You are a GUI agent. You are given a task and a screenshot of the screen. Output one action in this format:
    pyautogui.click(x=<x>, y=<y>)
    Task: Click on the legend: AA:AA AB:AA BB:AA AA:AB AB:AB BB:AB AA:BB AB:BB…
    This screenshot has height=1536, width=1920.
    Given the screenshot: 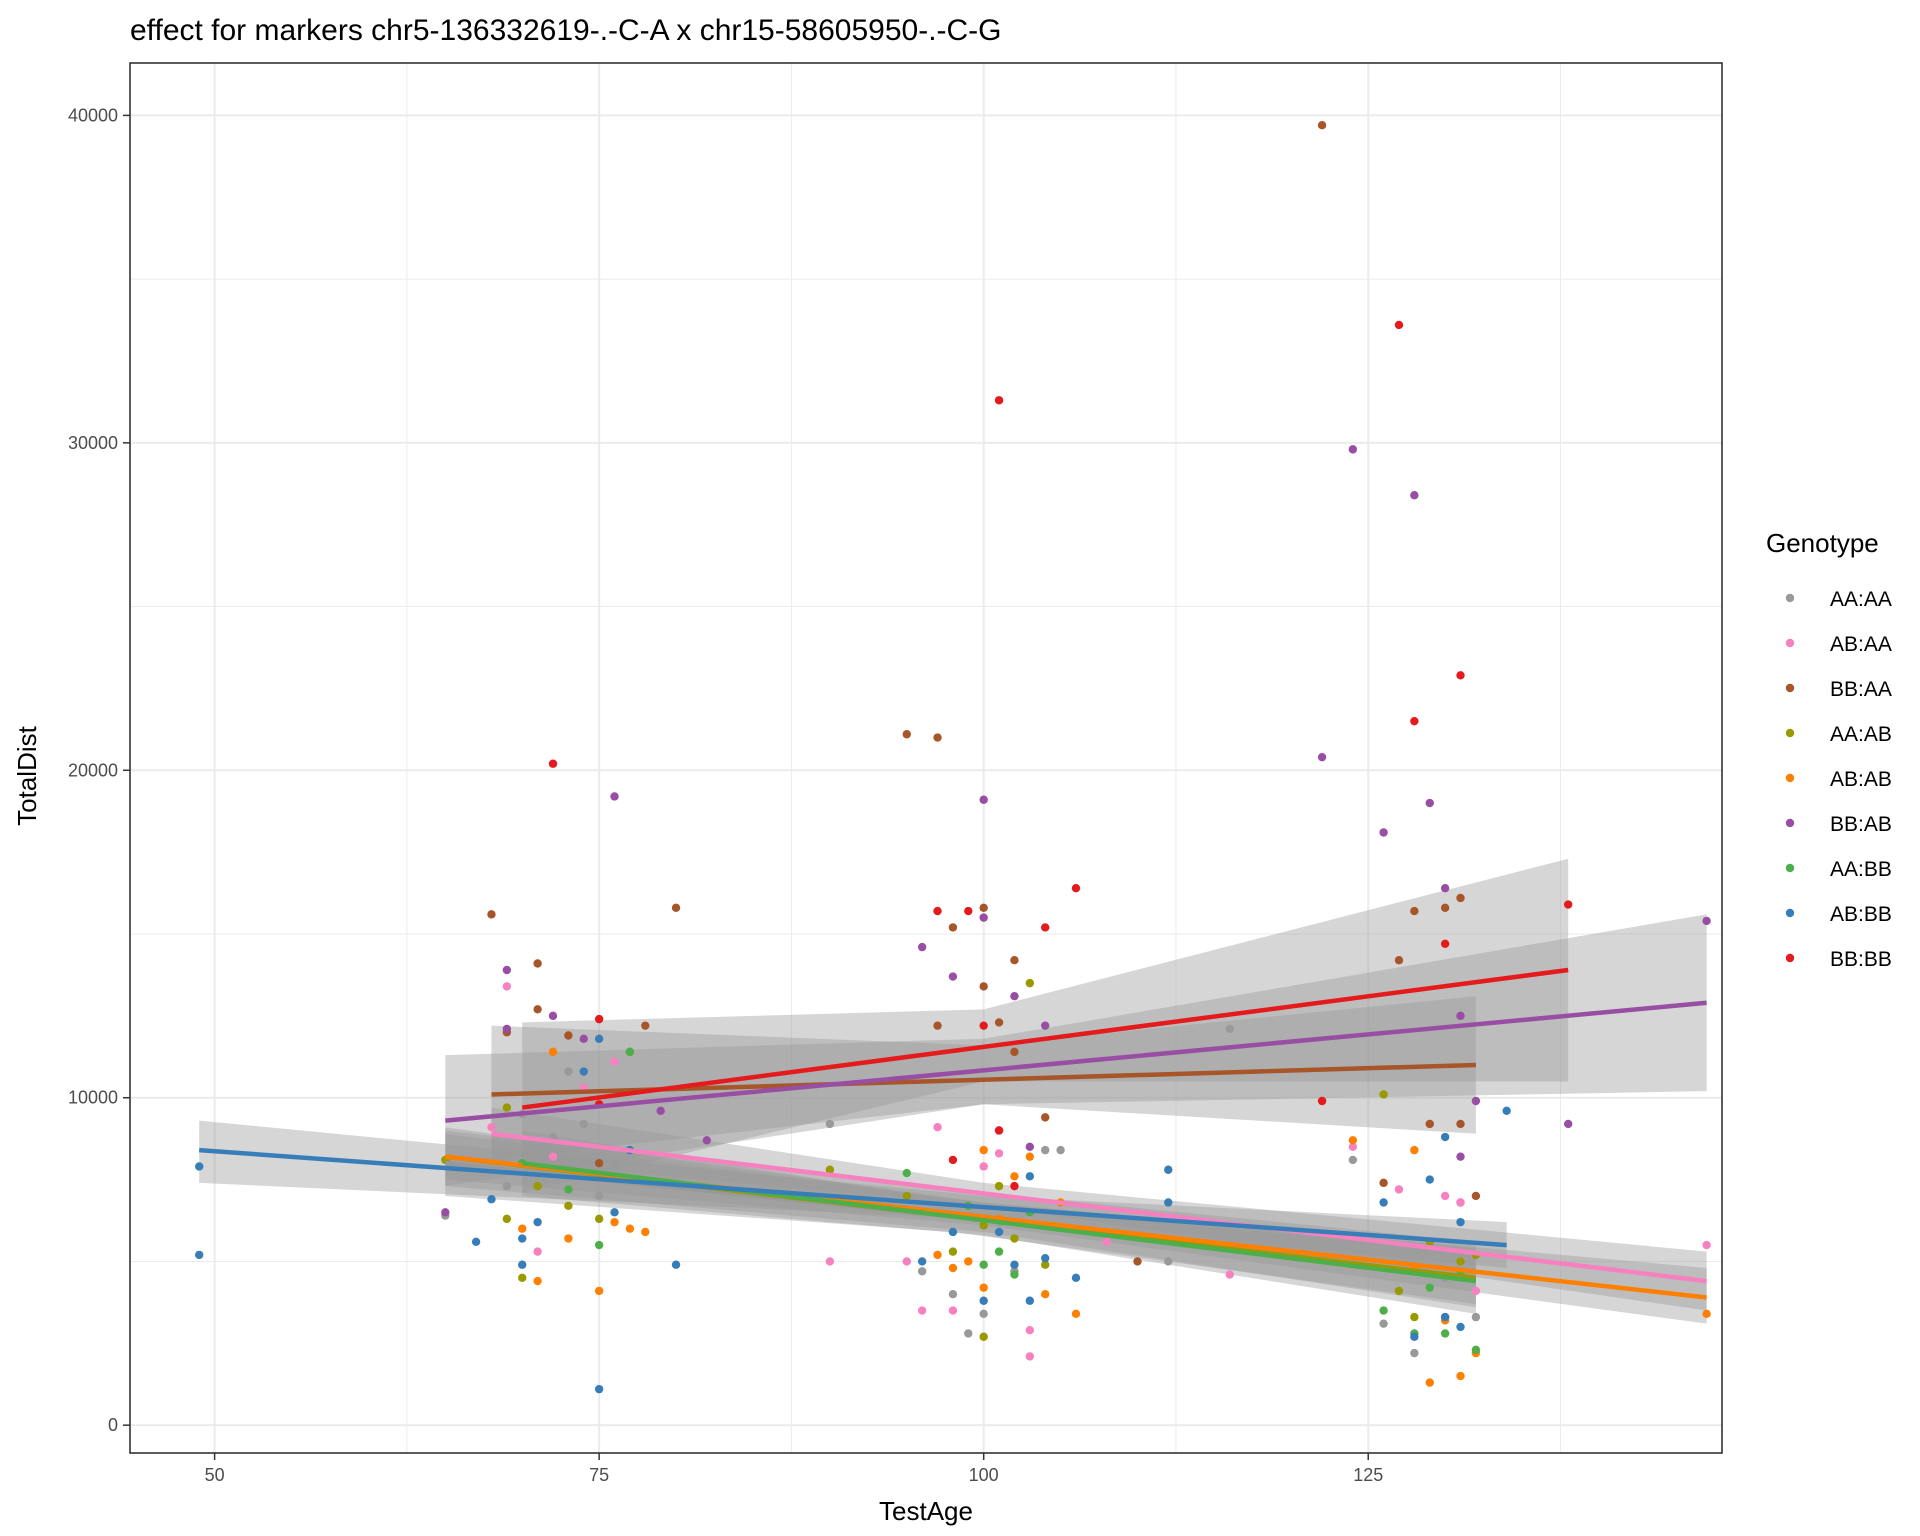 What is the action you would take?
    pyautogui.click(x=1838, y=779)
    